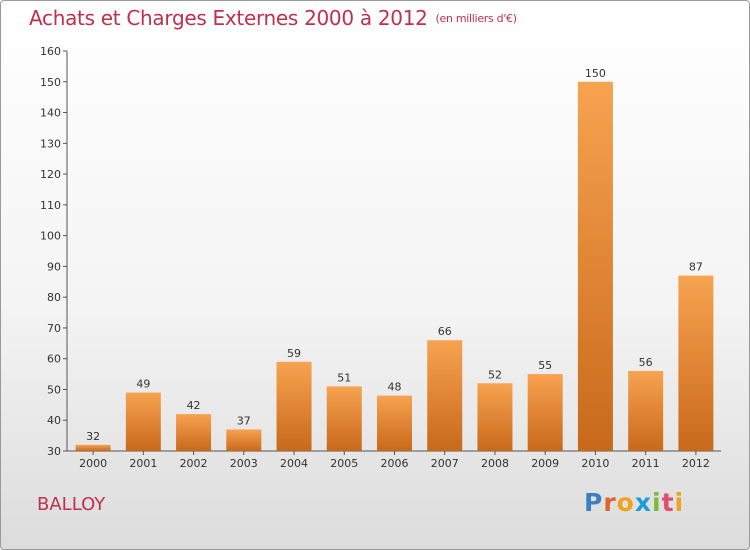 The width and height of the screenshot is (750, 550). Describe the element at coordinates (194, 463) in the screenshot. I see `x-tick-label-2002: 2002` at that location.